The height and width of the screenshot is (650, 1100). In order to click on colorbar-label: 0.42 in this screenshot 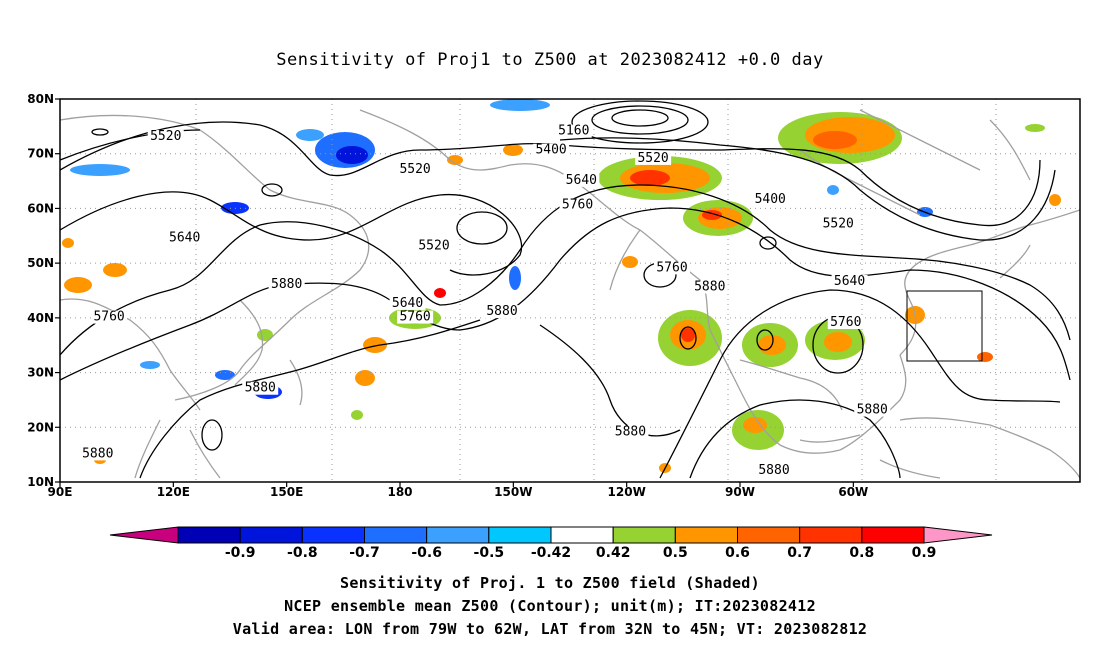, I will do `click(613, 553)`.